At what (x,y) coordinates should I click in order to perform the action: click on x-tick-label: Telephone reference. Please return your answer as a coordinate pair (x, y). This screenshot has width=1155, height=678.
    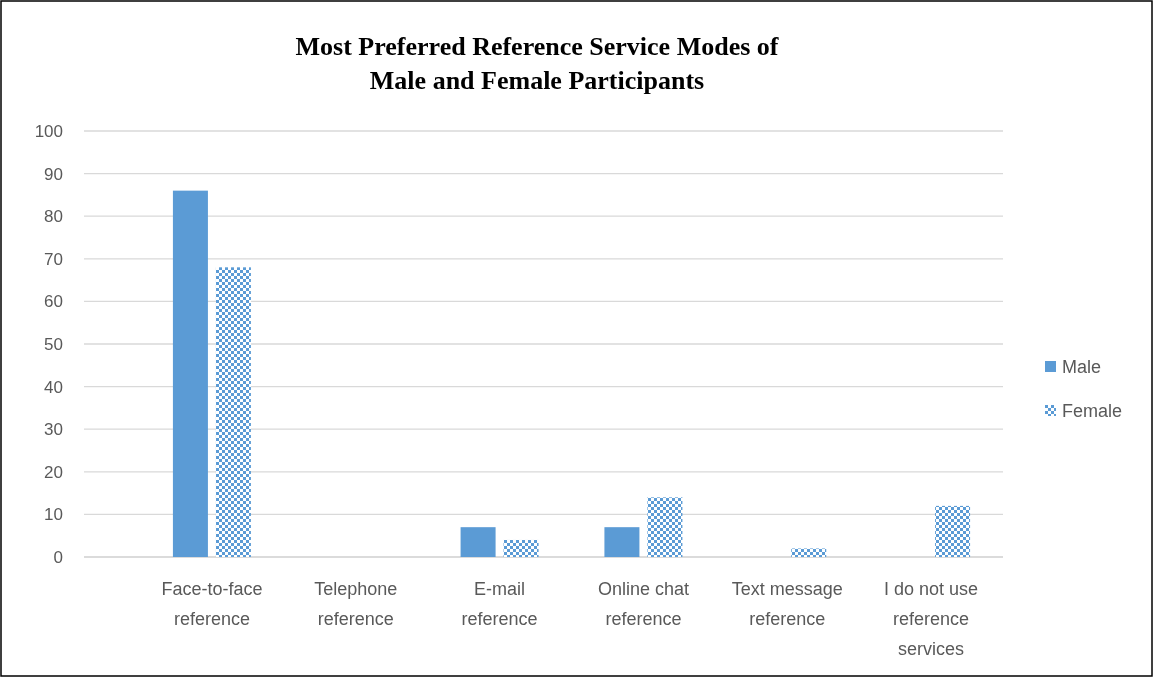
    Looking at the image, I should click on (356, 604).